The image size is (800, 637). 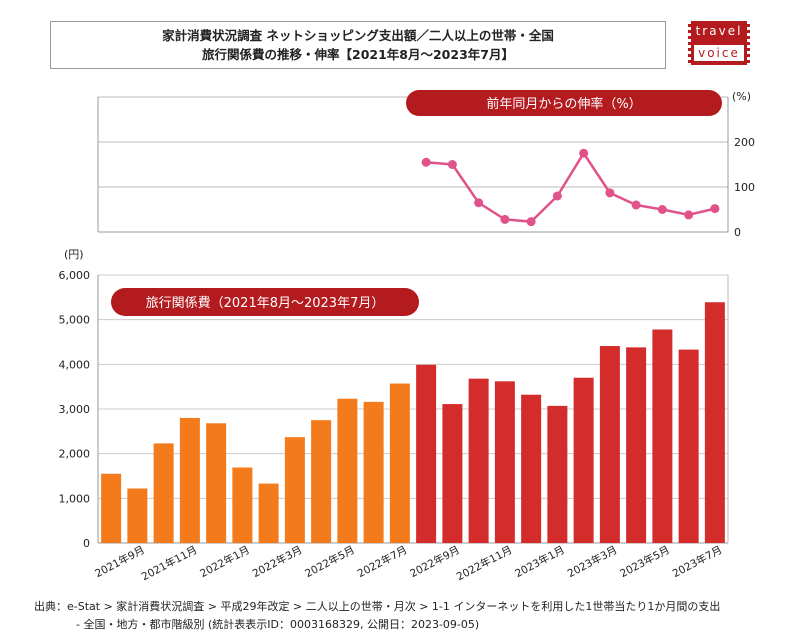 I want to click on bar-x-tick-label: 2023年1月, so click(x=540, y=561).